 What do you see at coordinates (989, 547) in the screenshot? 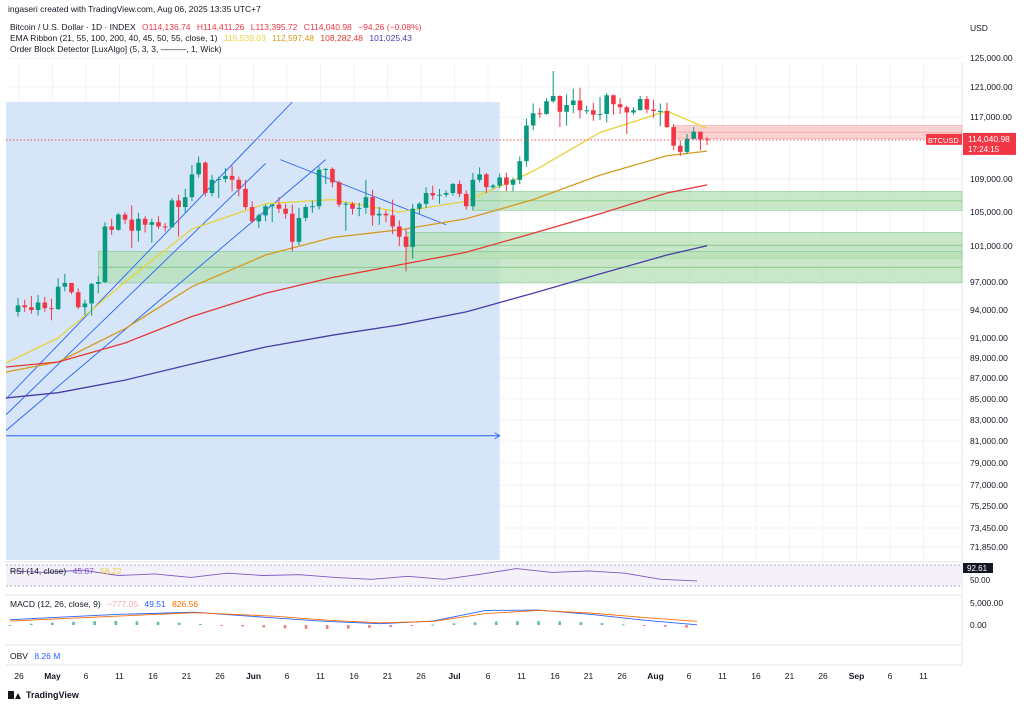
I see `price-tick-label: 71,850.00` at bounding box center [989, 547].